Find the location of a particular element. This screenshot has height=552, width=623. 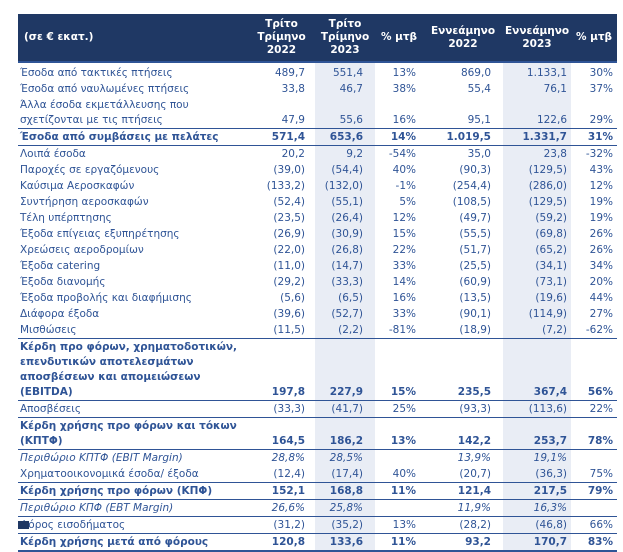

cell-q3-2023: 28,5% is located at coordinates (345, 457).